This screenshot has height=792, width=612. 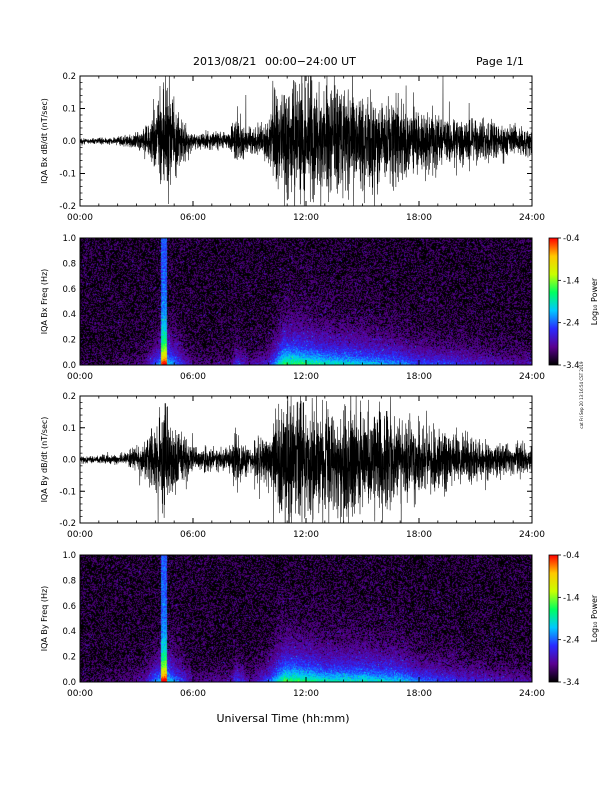 What do you see at coordinates (44, 460) in the screenshot?
I see `y-axis-label: IQA By dB/dt (nT/sec)` at bounding box center [44, 460].